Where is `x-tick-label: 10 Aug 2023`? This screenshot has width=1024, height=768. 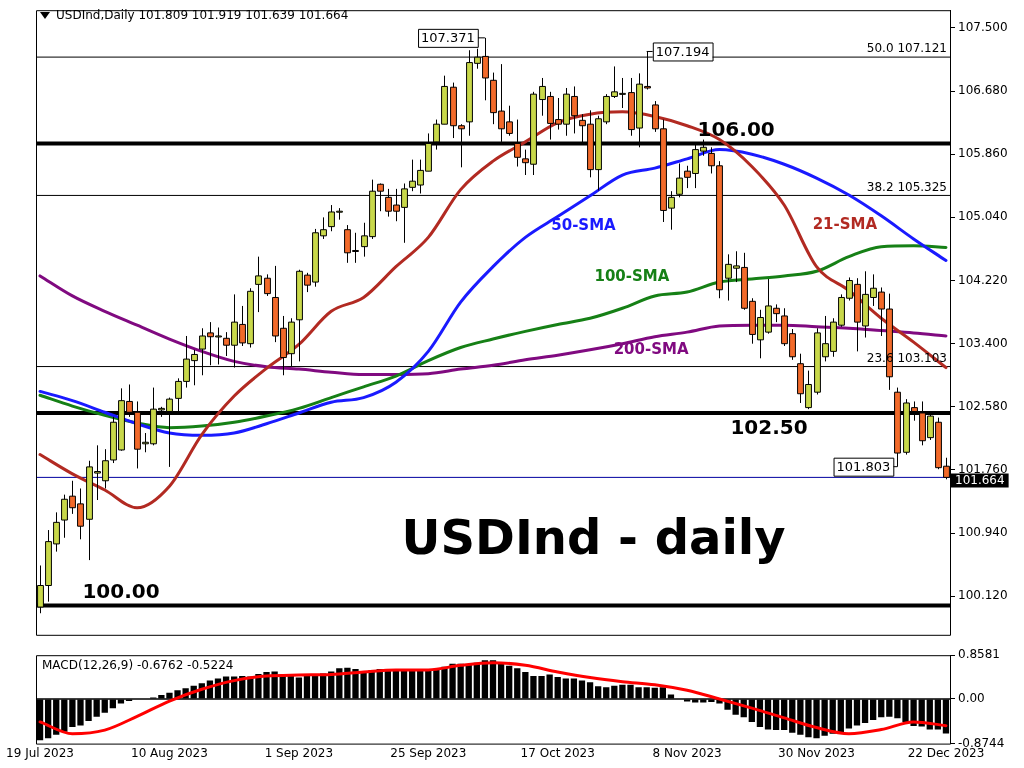
x-tick-label: 10 Aug 2023 is located at coordinates (169, 752).